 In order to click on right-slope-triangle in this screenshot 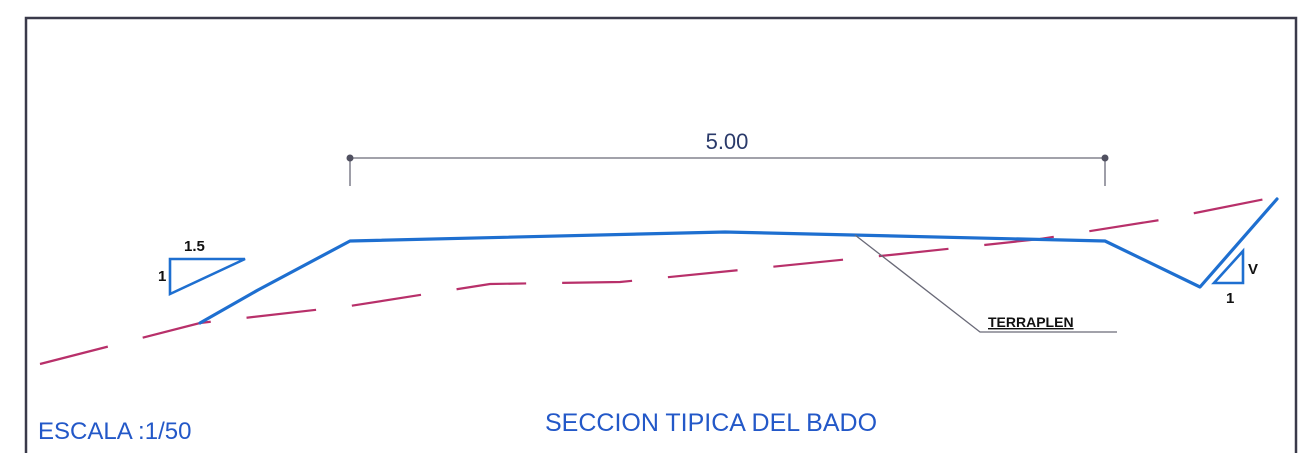, I will do `click(1228, 266)`.